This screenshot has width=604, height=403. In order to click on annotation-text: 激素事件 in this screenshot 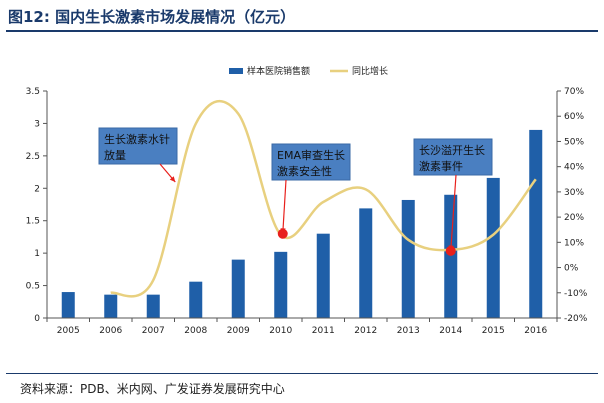, I will do `click(441, 166)`.